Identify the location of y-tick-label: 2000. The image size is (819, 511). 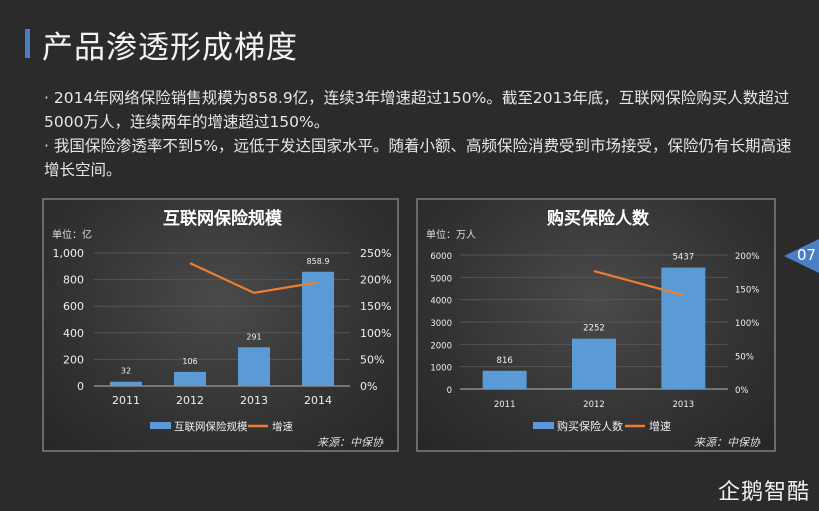
(441, 346).